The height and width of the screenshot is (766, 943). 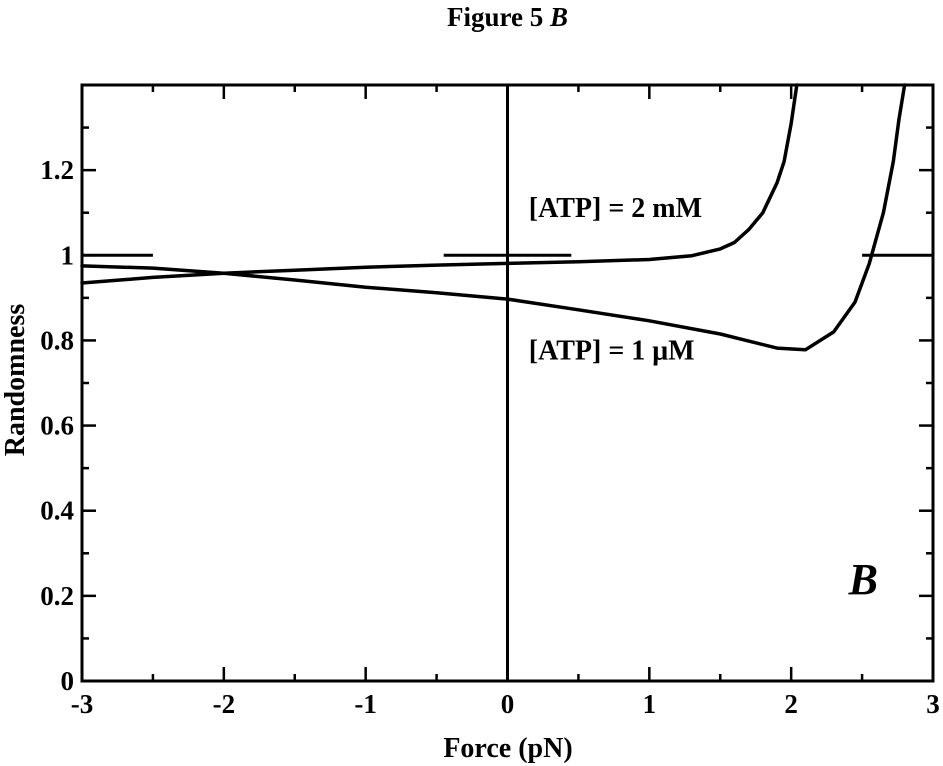 What do you see at coordinates (495, 17) in the screenshot?
I see `figure-title-prefix: Figure 5` at bounding box center [495, 17].